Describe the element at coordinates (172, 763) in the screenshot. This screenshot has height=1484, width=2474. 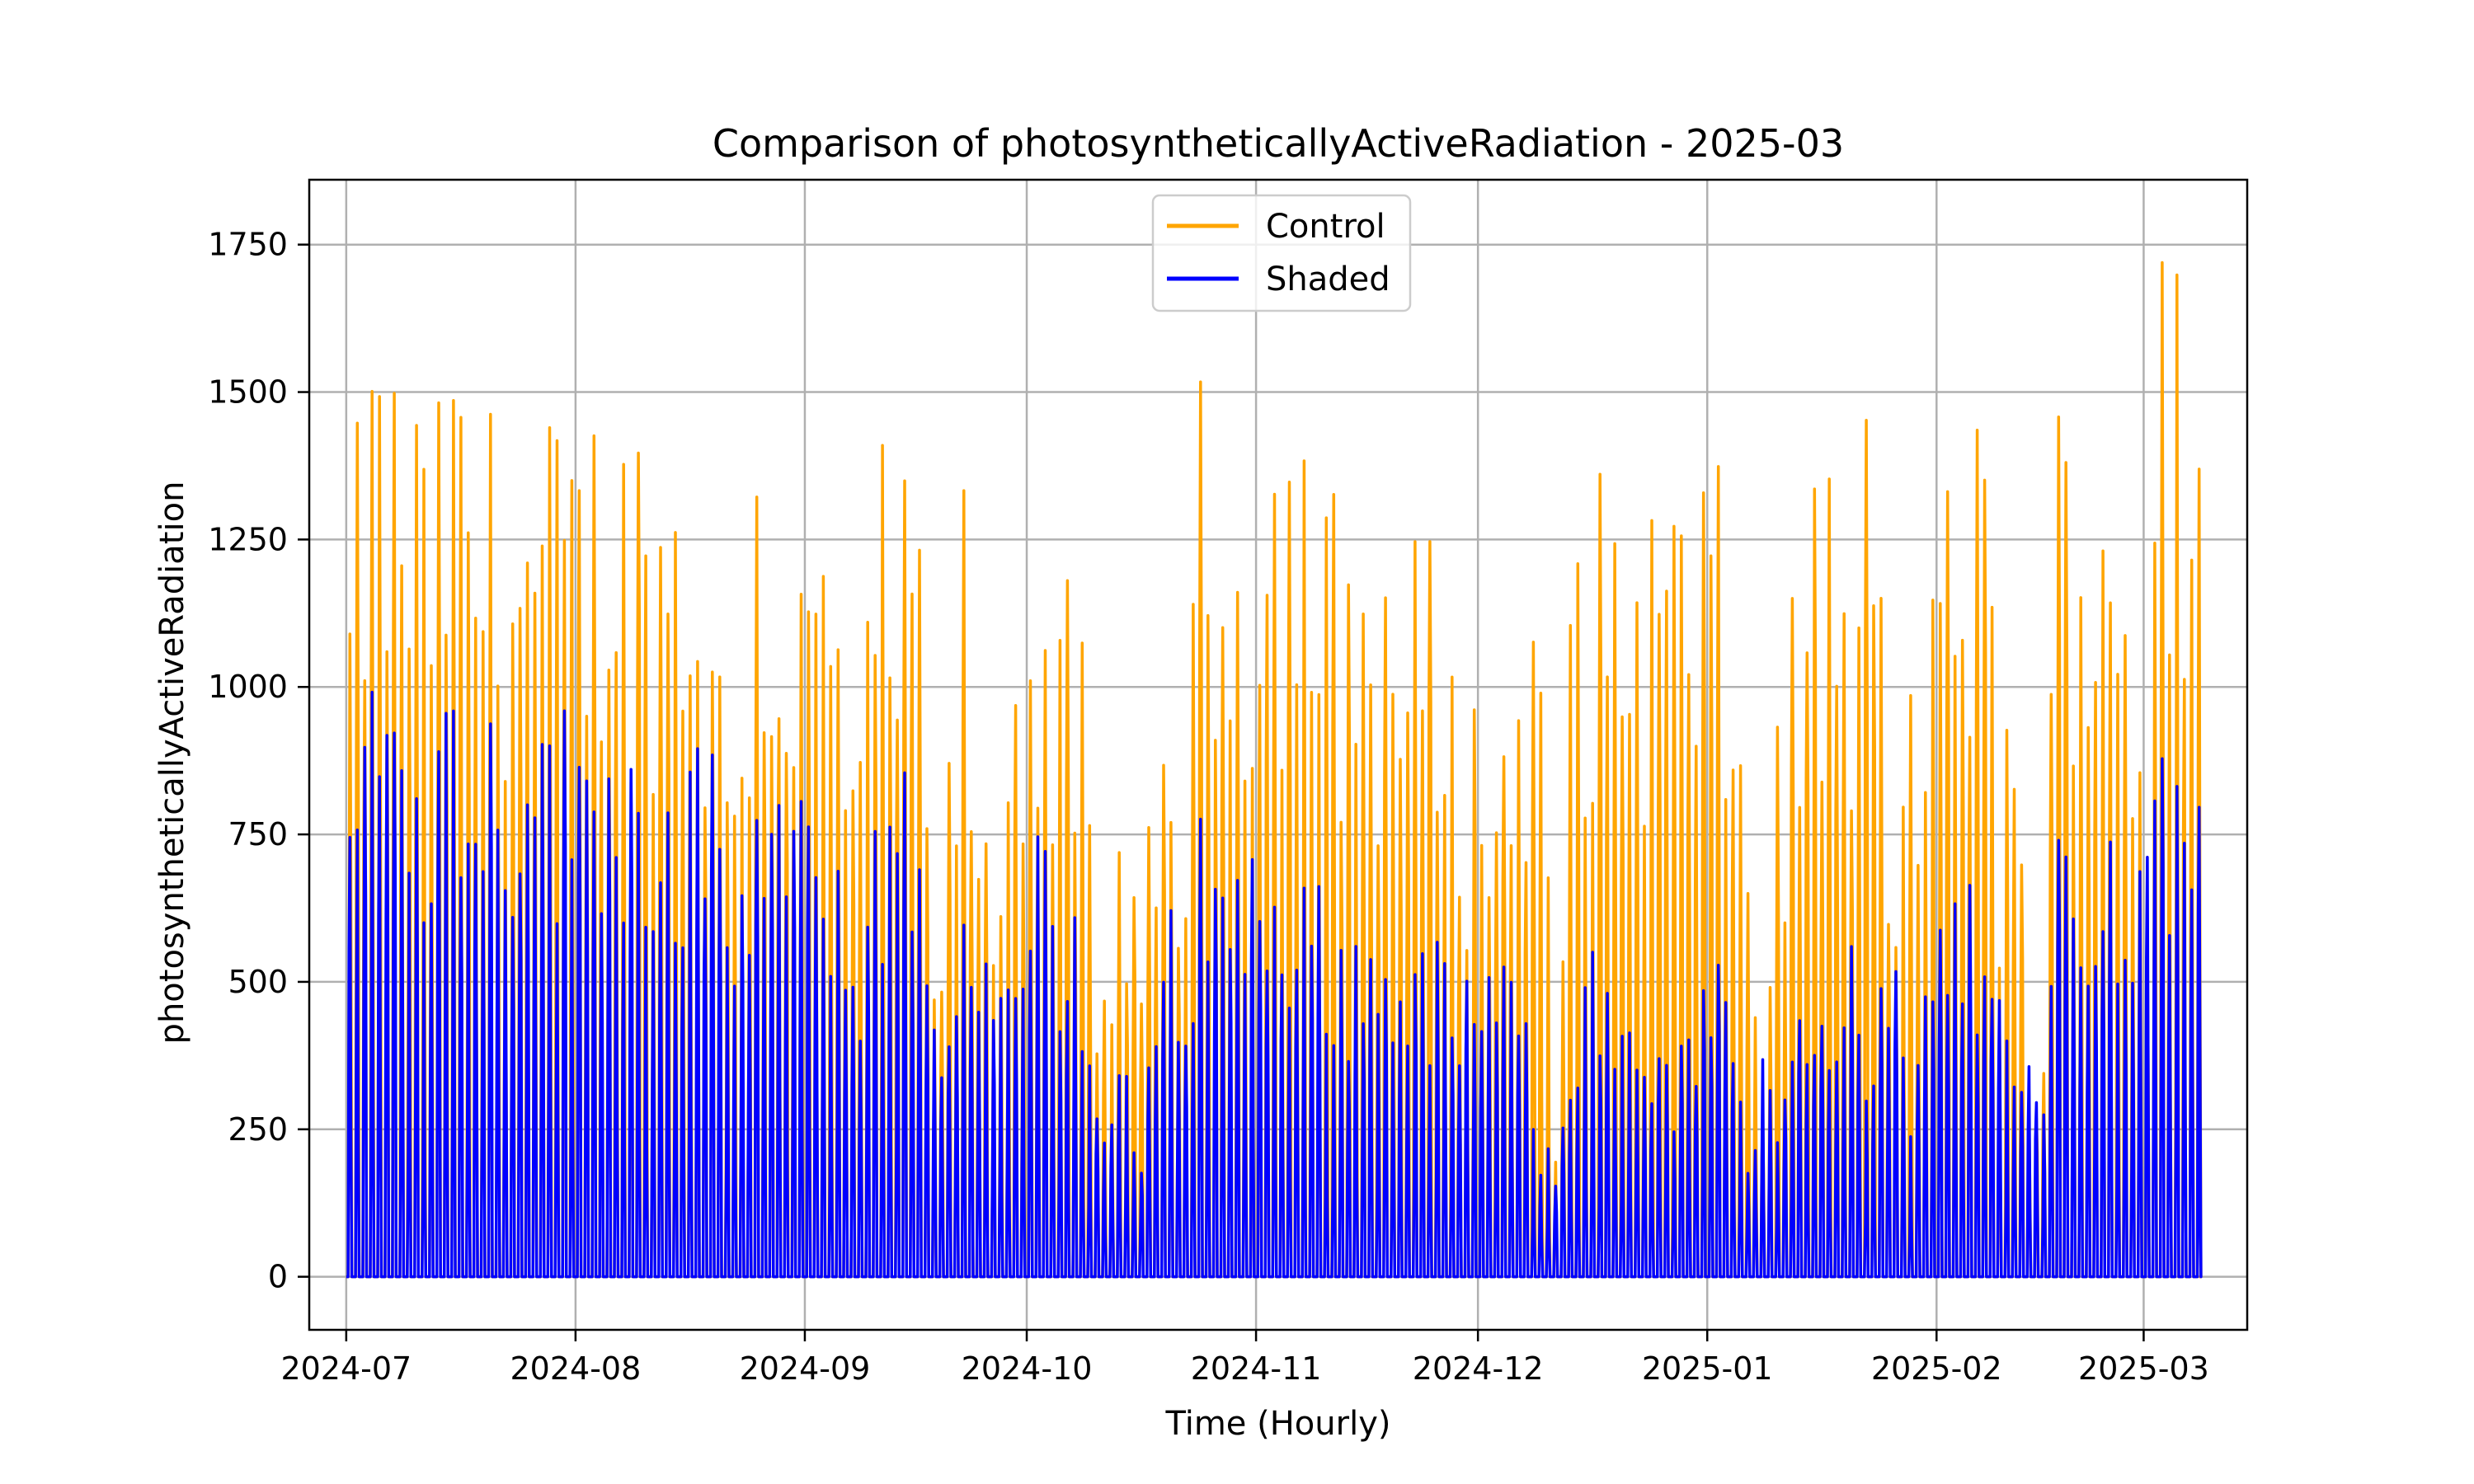
I see `y-axis-label: photosyntheticallyActiveRadiation` at that location.